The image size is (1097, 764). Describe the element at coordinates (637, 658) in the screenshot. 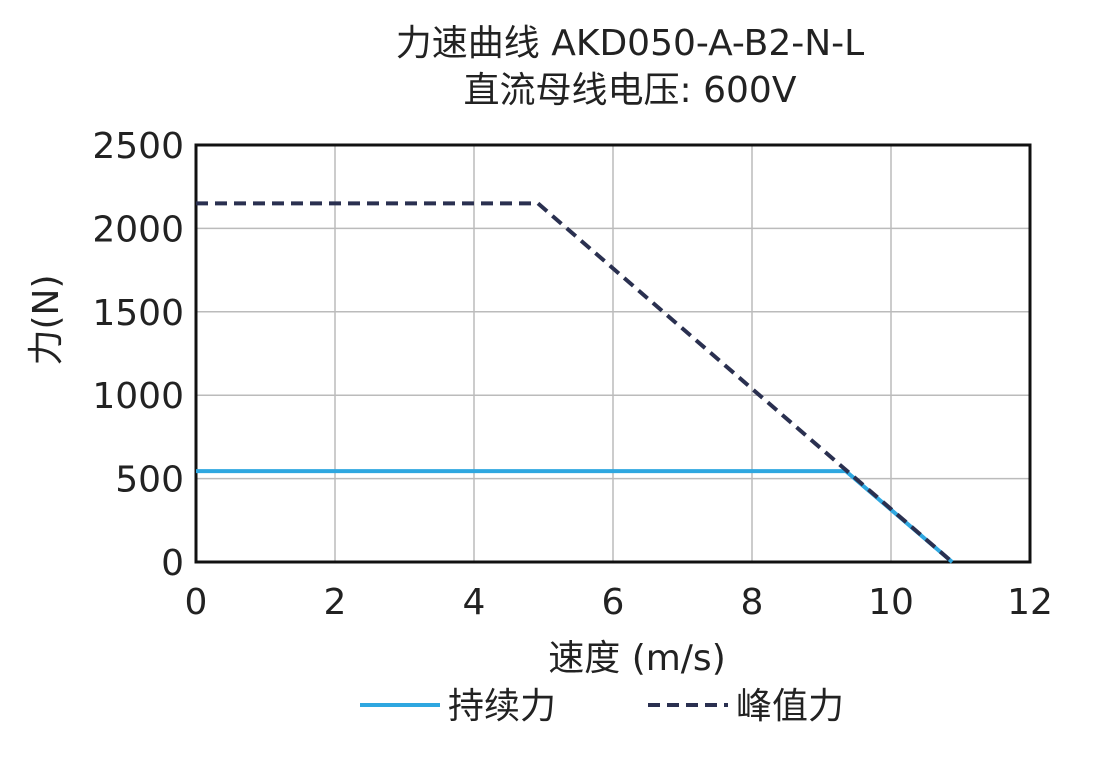

I see `x-axis-label: 速度 (m/s)` at that location.